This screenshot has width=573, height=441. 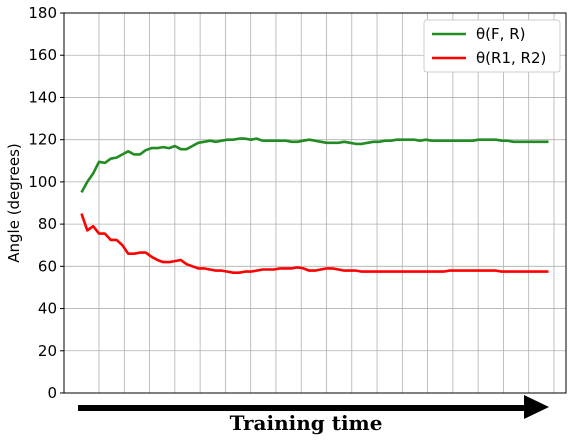 What do you see at coordinates (47, 351) in the screenshot?
I see `y-tick-label: 20` at bounding box center [47, 351].